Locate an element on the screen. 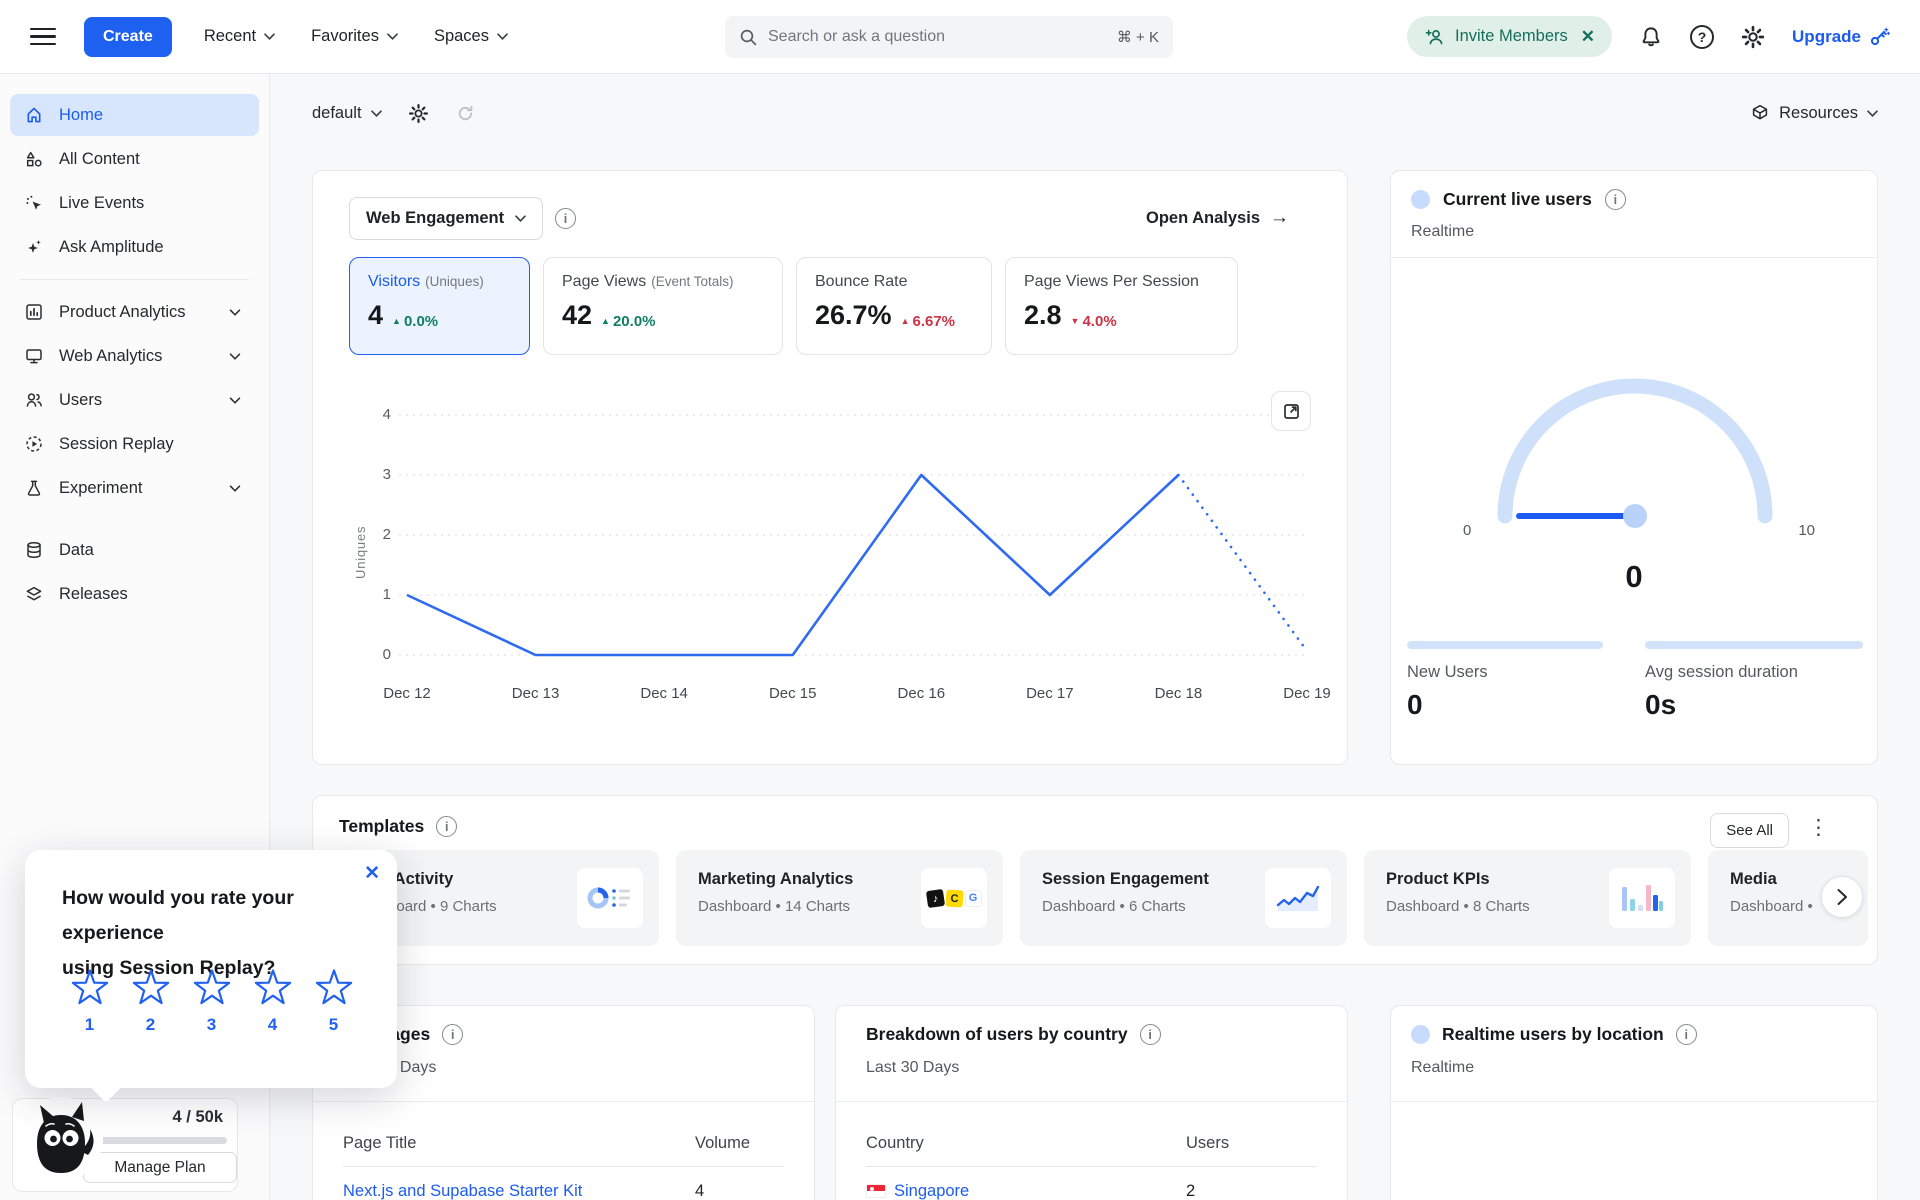 The width and height of the screenshot is (1920, 1200). sidebar-item-ask-amplitude: Ask Amplitude is located at coordinates (134, 247).